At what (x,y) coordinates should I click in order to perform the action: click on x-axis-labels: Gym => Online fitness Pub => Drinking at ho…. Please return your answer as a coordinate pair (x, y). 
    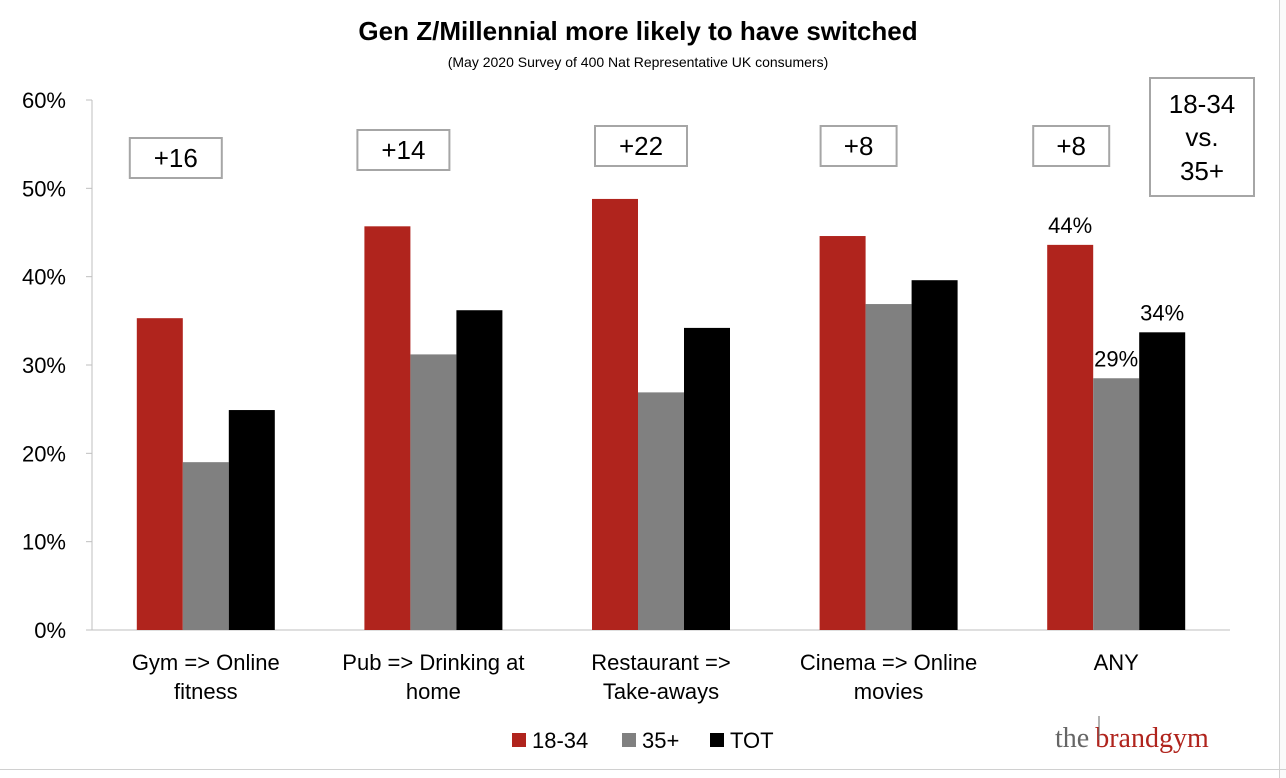
    Looking at the image, I should click on (635, 677).